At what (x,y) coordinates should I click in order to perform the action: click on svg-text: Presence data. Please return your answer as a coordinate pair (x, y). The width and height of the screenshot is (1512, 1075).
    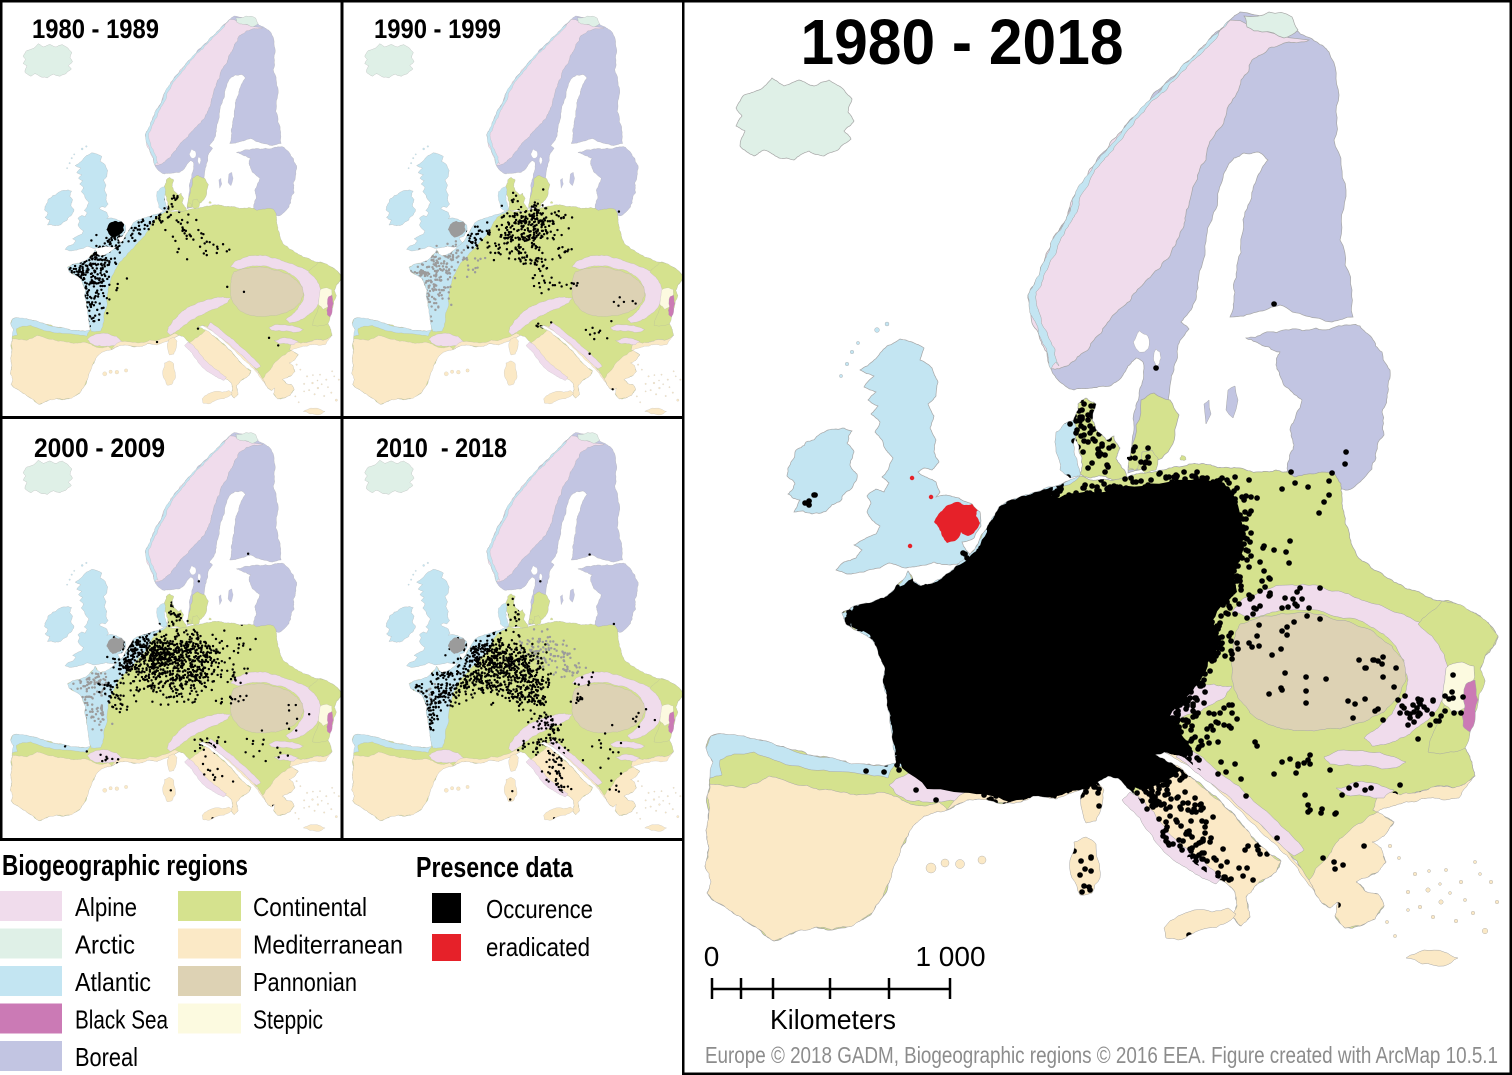
    Looking at the image, I should click on (495, 868).